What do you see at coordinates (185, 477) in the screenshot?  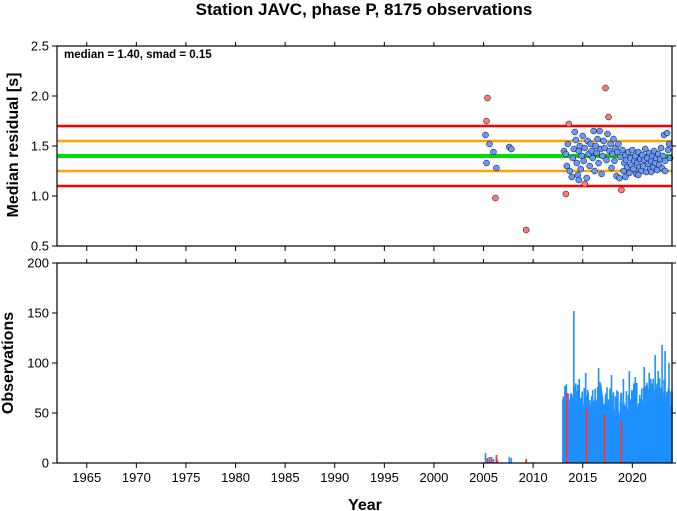 I see `x-tick-label: 1975` at bounding box center [185, 477].